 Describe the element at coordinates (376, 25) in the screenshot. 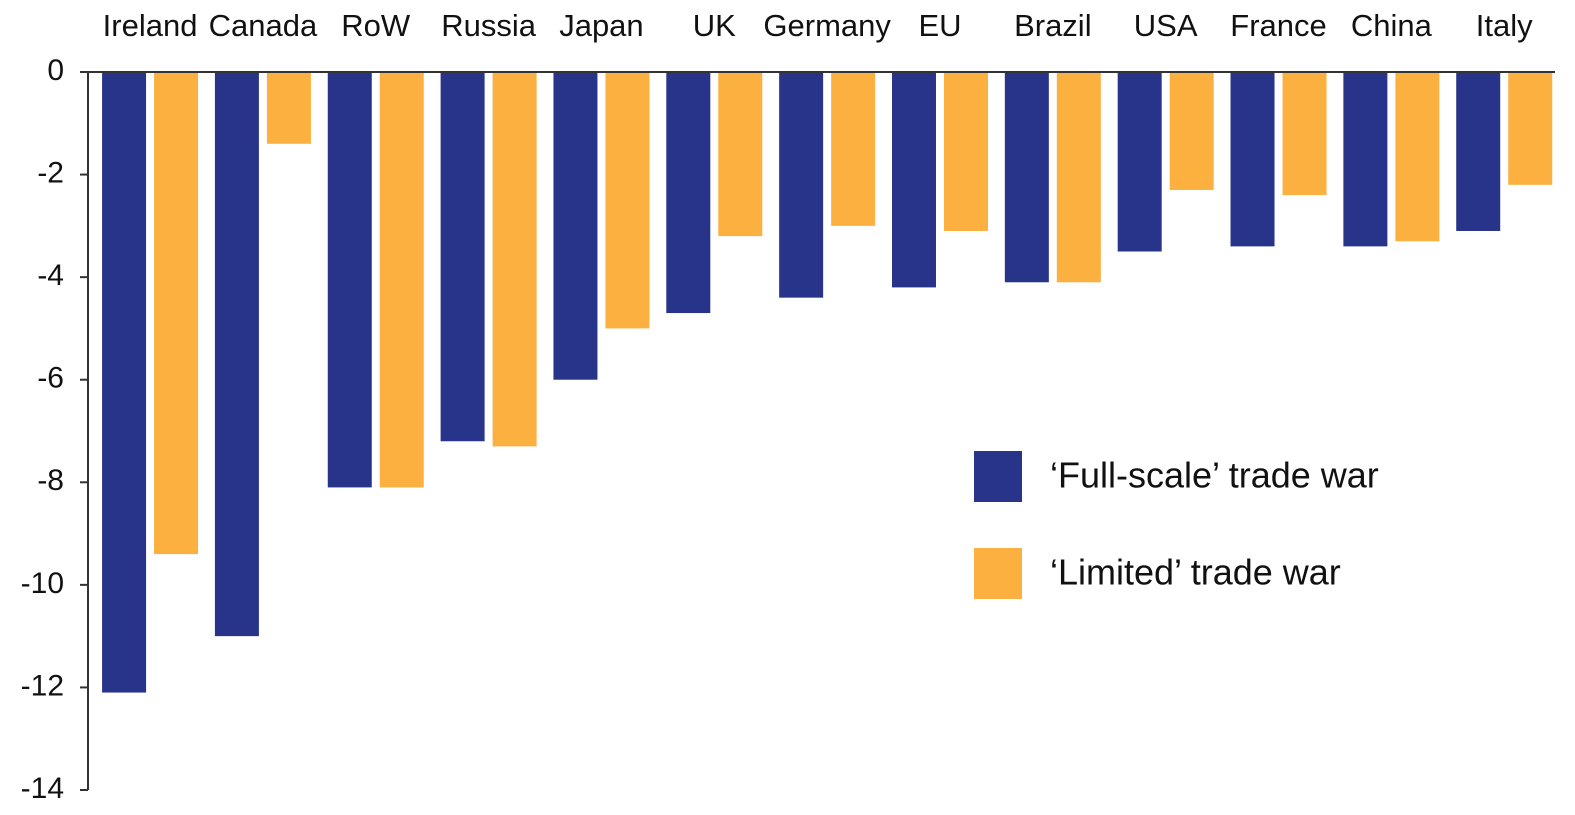

I see `x-tick-label: RoW` at that location.